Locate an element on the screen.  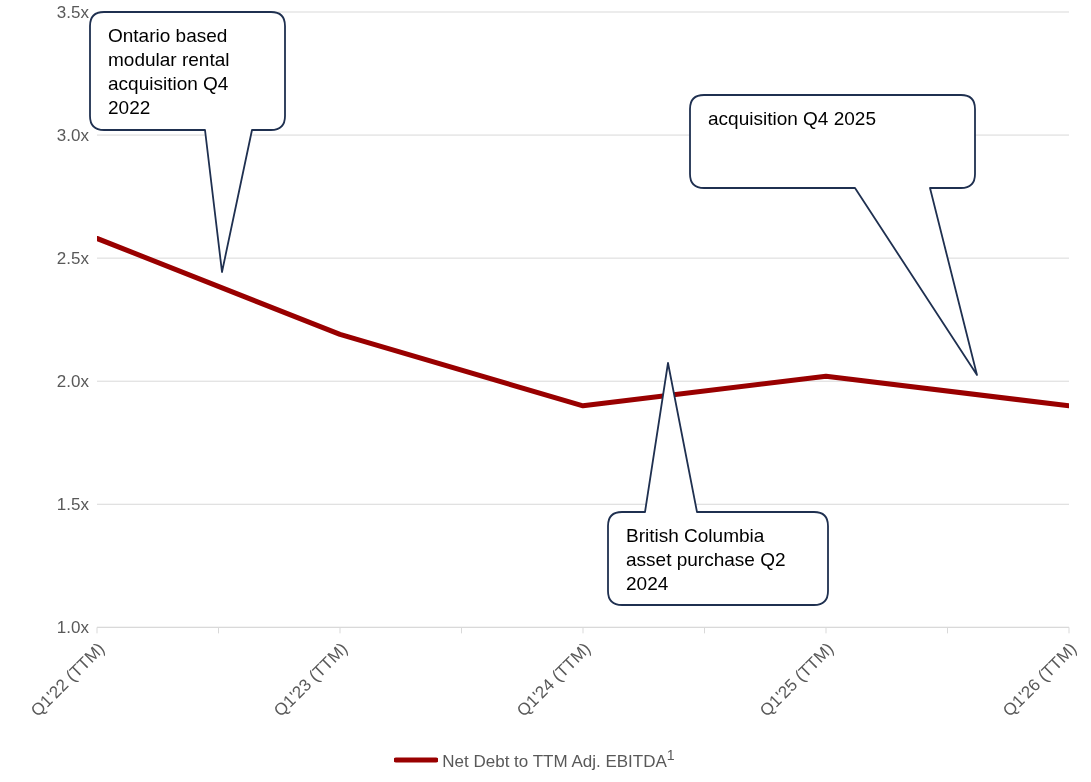
y-tick-label: 3.0x is located at coordinates (73, 136).